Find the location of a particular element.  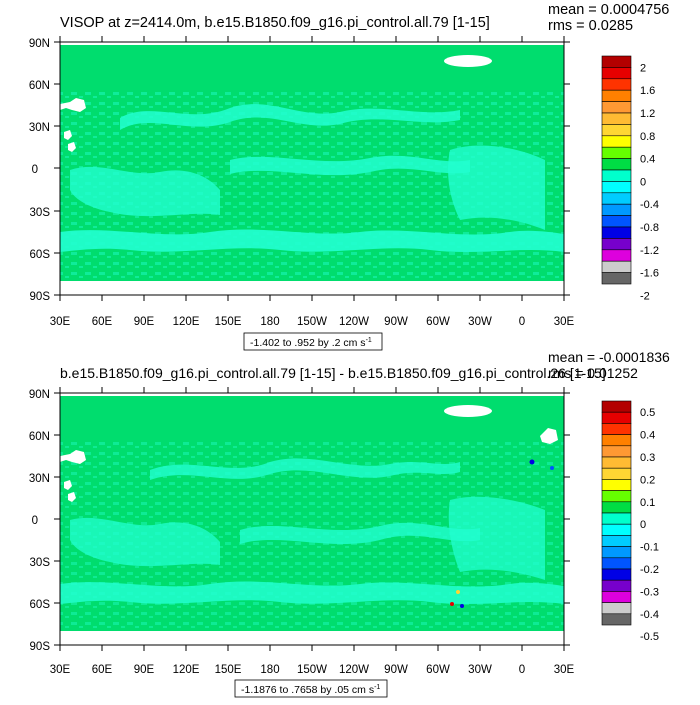

colorbar-1-label-0: 2 is located at coordinates (643, 68).